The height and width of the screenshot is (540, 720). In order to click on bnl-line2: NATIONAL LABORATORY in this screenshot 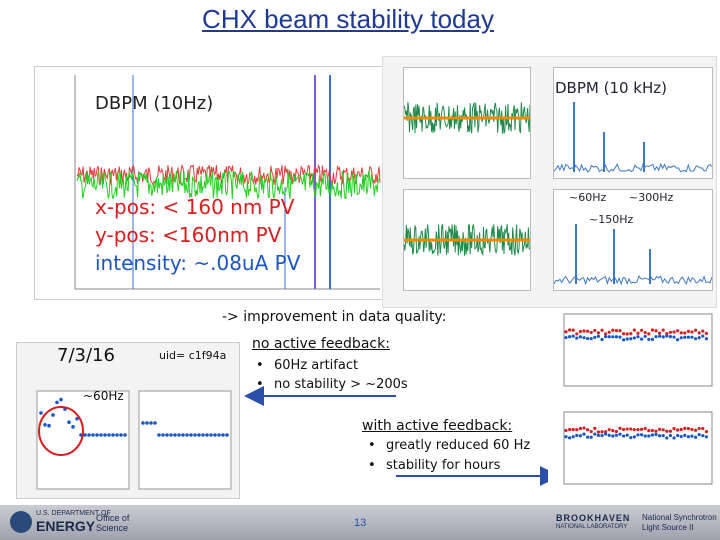, I will do `click(592, 527)`.